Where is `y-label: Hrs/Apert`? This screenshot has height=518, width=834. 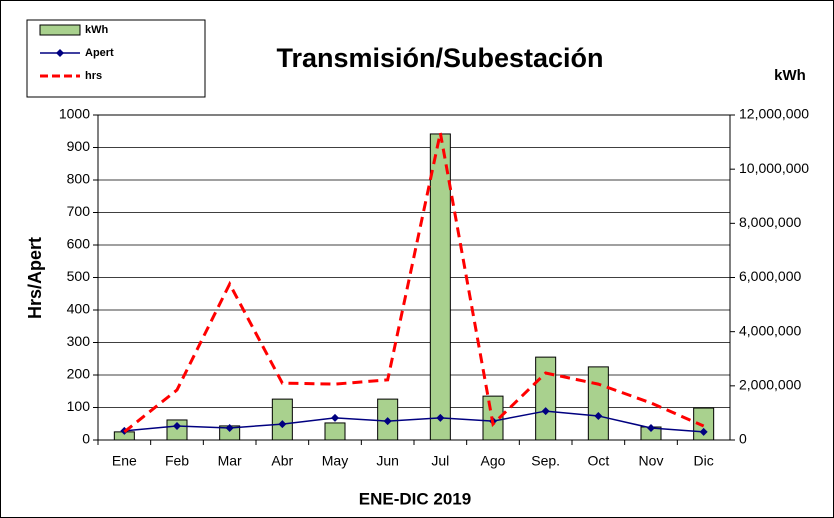
y-label: Hrs/Apert is located at coordinates (35, 278).